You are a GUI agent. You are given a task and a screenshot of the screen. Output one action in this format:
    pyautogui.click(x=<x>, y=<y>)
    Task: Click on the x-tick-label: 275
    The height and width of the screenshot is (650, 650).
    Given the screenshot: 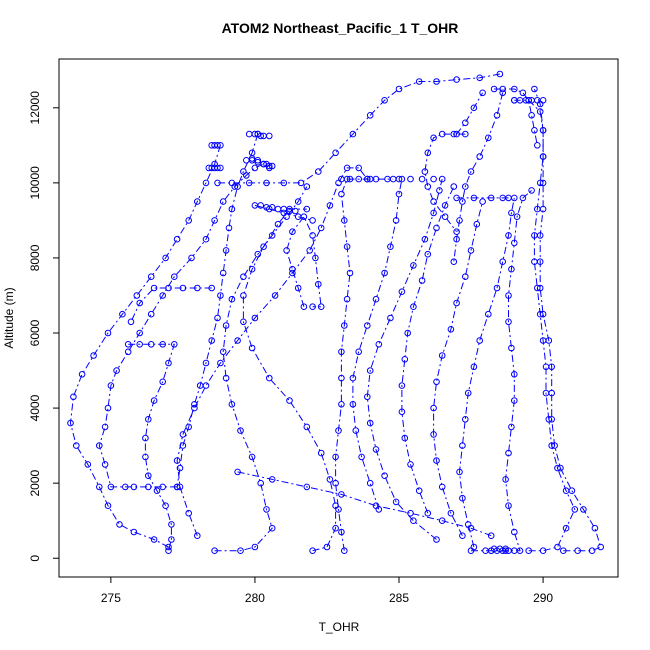 What is the action you would take?
    pyautogui.click(x=111, y=598)
    